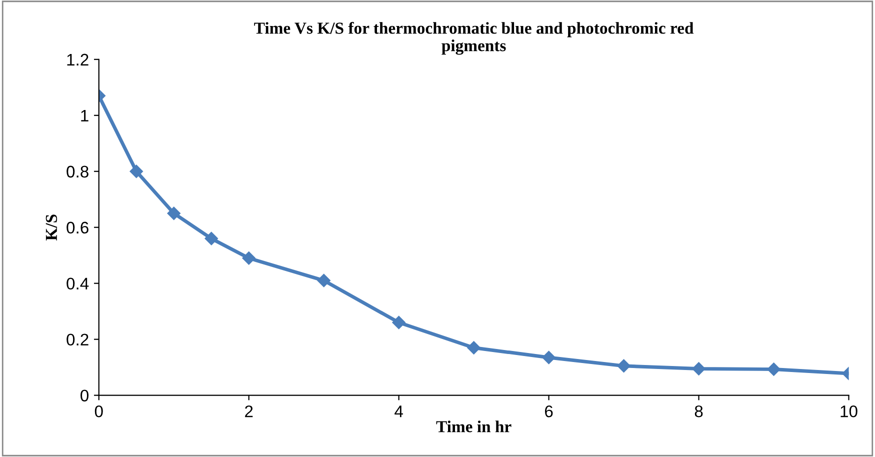  Describe the element at coordinates (52, 227) in the screenshot. I see `y-axis-title: K/S` at that location.